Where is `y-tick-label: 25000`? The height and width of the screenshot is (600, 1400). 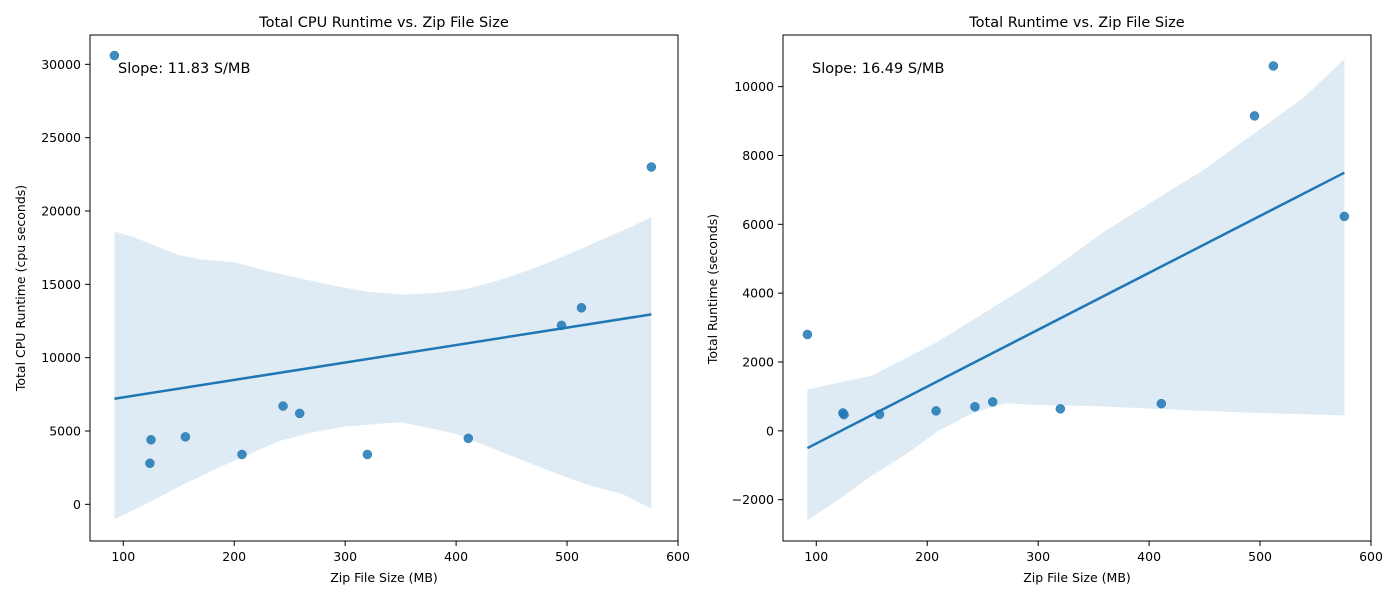 y-tick-label: 25000 is located at coordinates (61, 137).